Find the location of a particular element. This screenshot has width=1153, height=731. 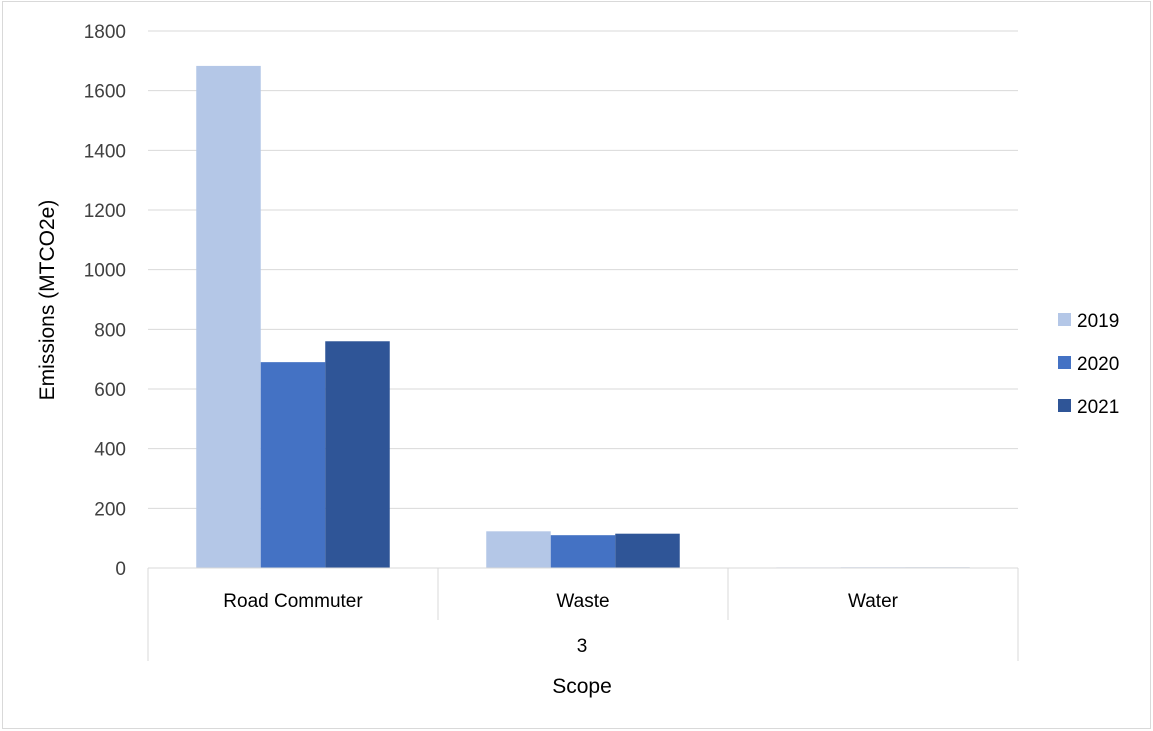

category-label: Road Commuter is located at coordinates (293, 601).